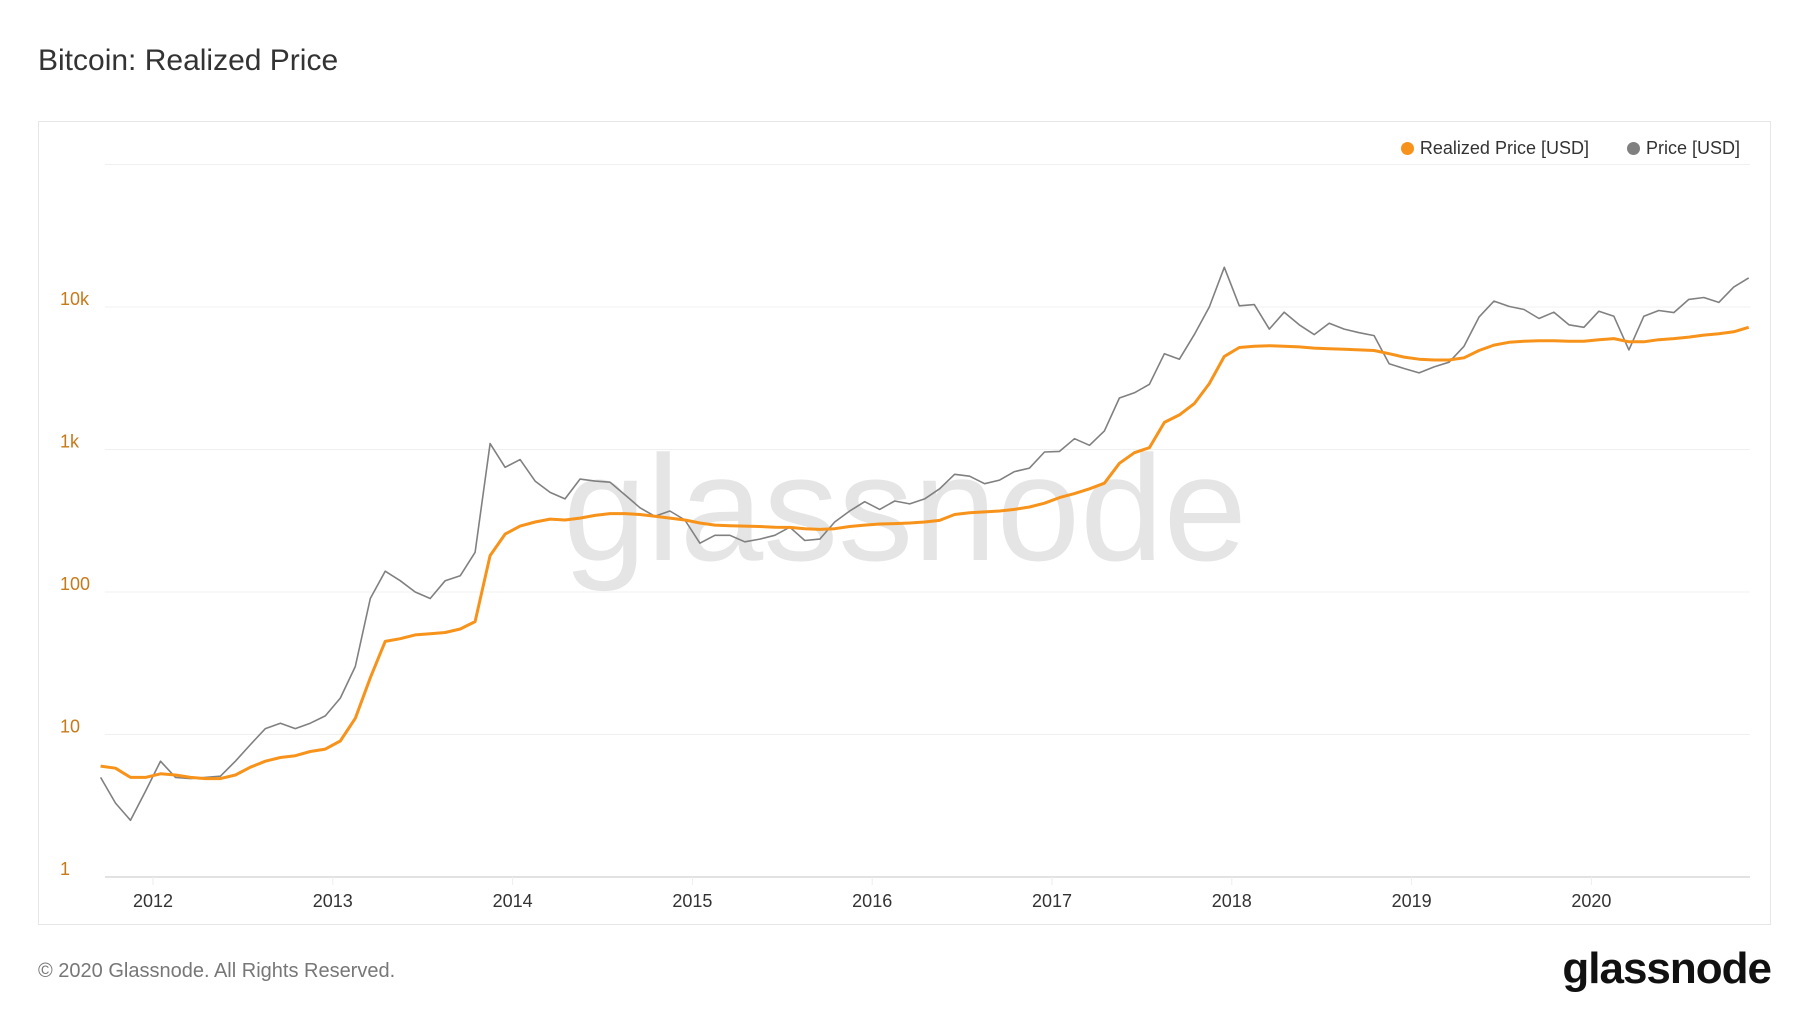 This screenshot has height=1013, width=1800. I want to click on y-tick-label: 10k, so click(75, 299).